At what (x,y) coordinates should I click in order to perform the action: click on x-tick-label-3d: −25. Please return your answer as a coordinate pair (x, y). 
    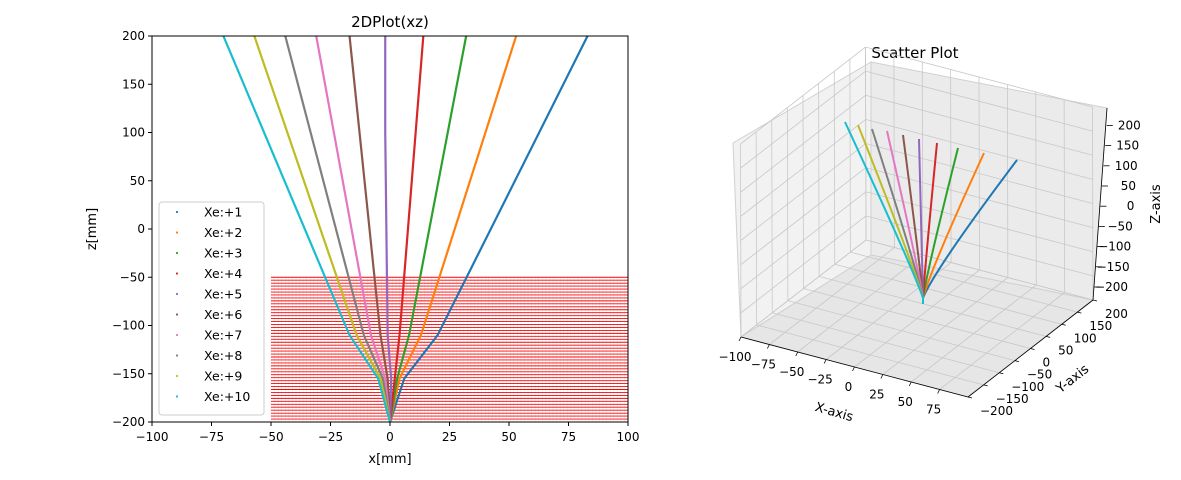
    Looking at the image, I should click on (819, 380).